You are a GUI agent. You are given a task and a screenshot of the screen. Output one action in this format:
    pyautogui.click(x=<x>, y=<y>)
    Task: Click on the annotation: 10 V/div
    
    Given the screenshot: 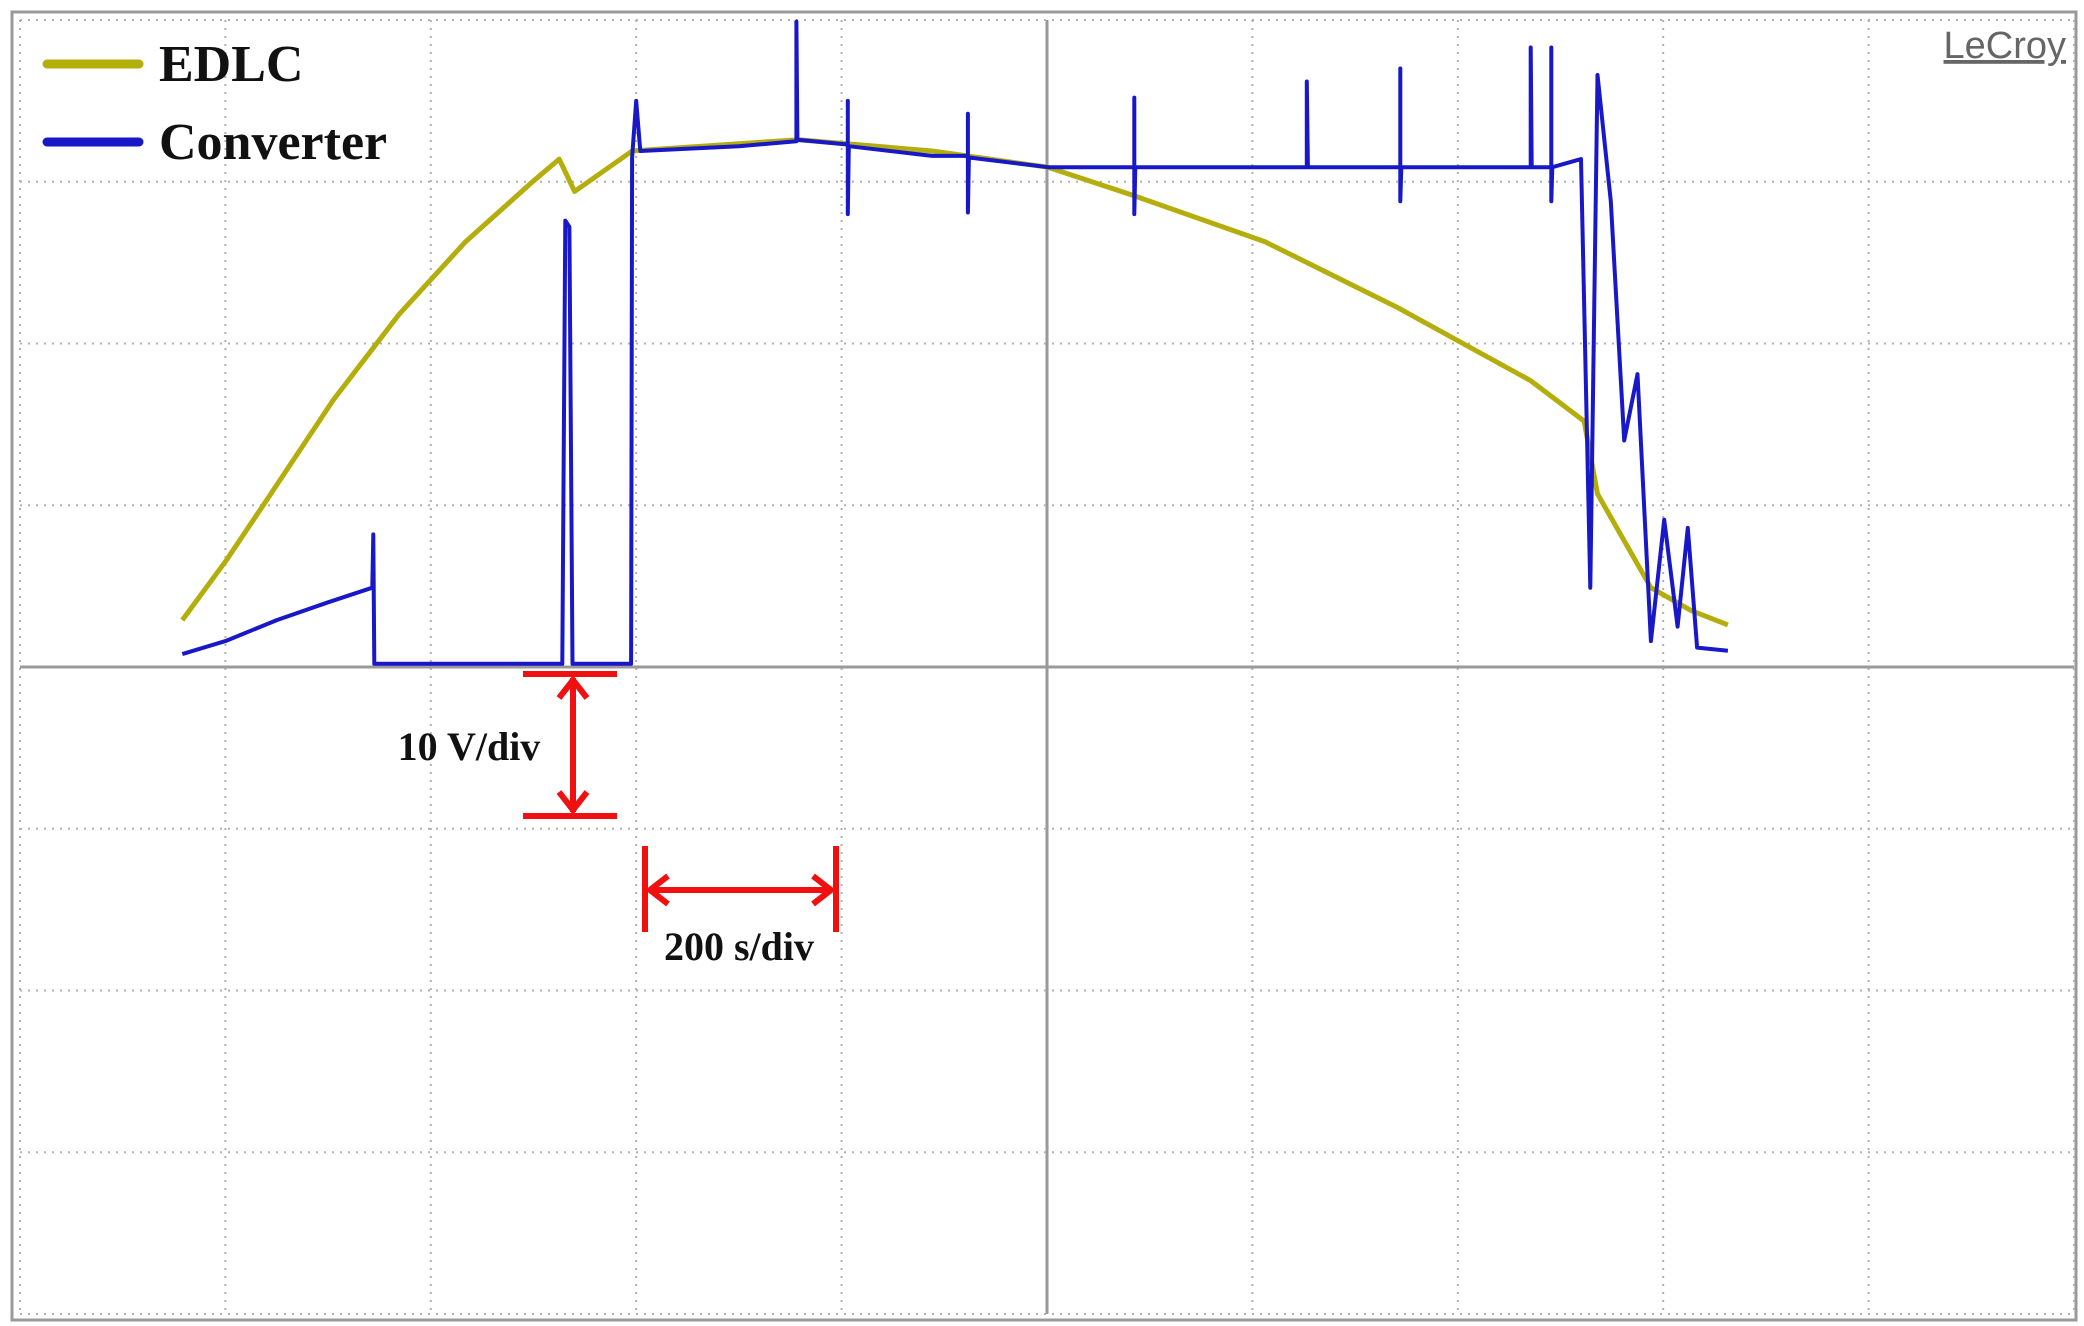 What is the action you would take?
    pyautogui.click(x=469, y=746)
    